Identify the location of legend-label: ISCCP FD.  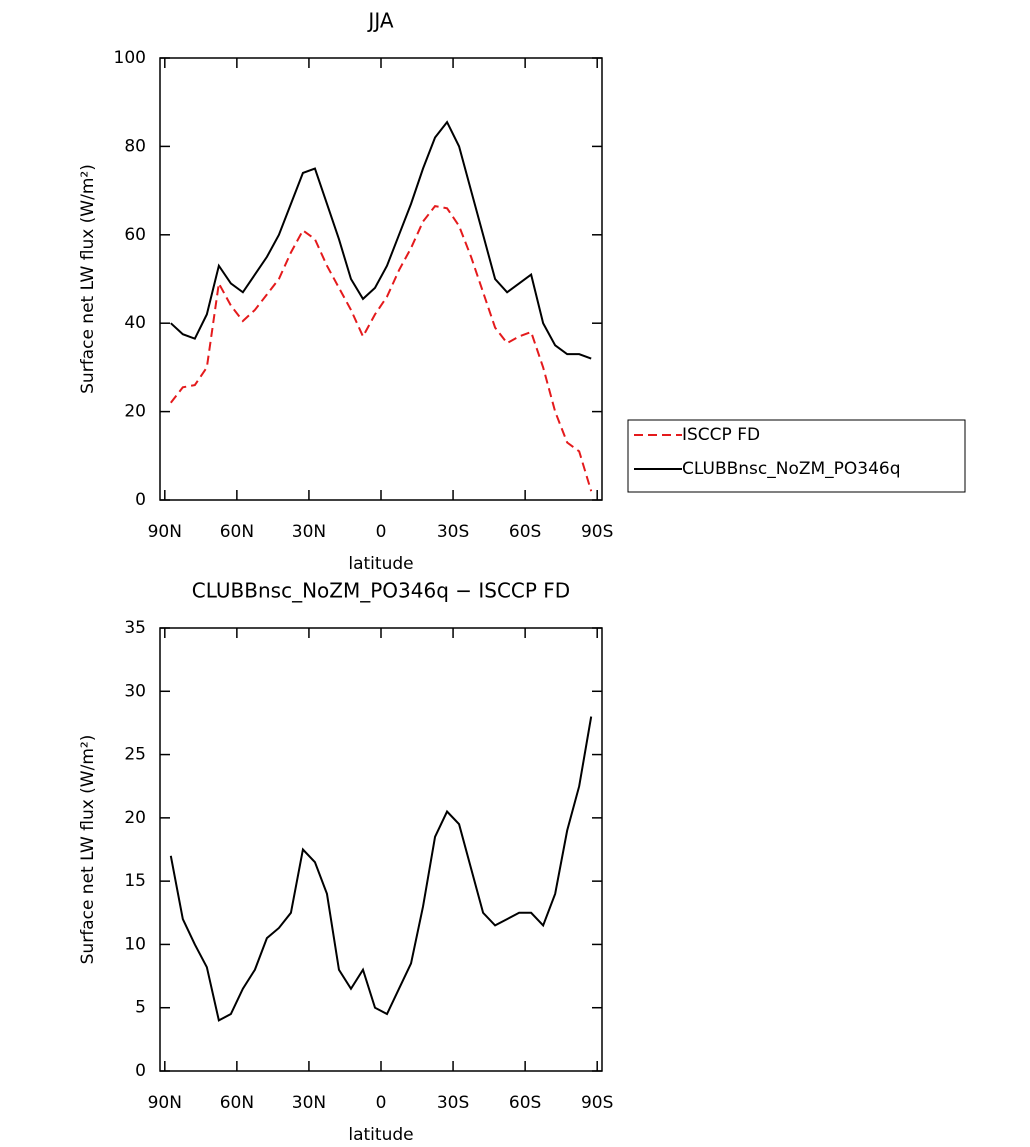
(721, 435).